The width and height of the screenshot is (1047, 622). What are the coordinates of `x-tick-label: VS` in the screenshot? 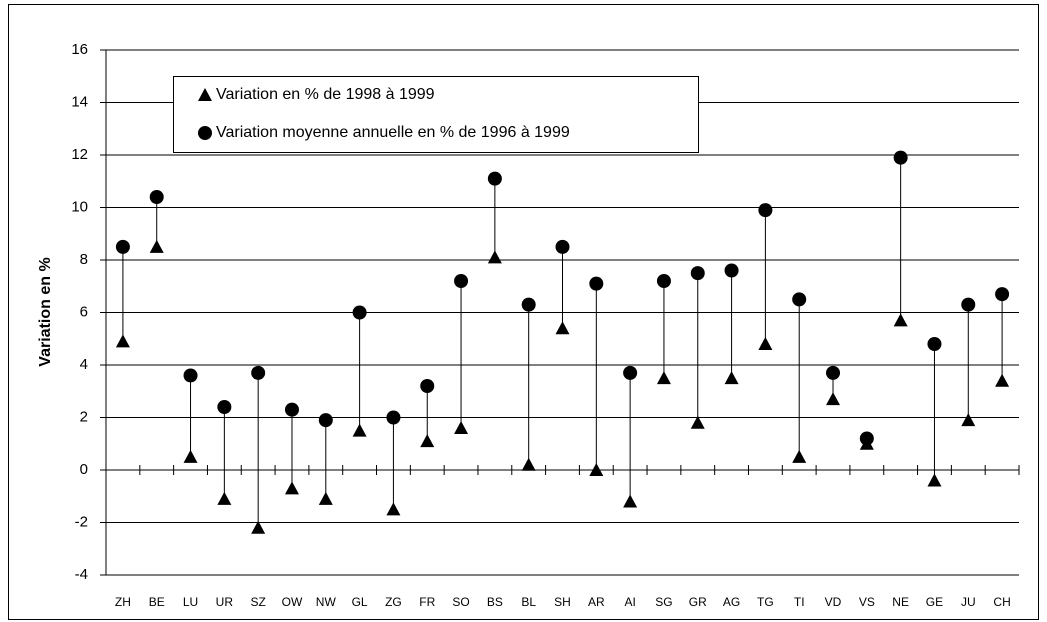 It's located at (867, 602).